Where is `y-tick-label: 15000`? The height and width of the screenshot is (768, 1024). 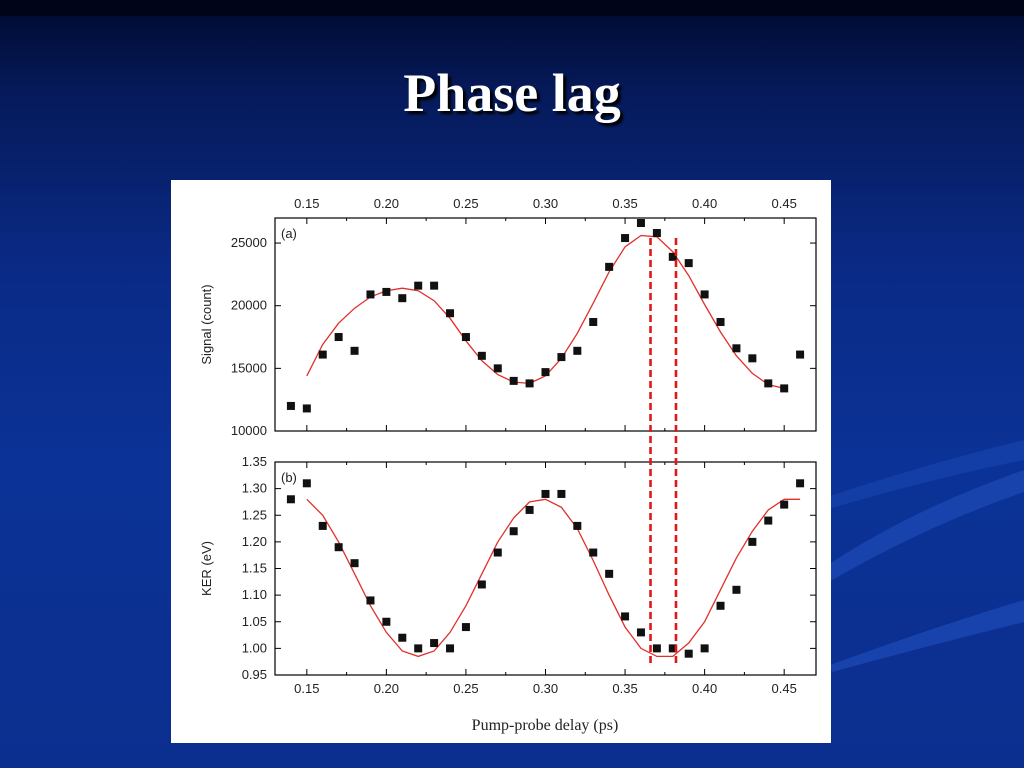 y-tick-label: 15000 is located at coordinates (249, 367).